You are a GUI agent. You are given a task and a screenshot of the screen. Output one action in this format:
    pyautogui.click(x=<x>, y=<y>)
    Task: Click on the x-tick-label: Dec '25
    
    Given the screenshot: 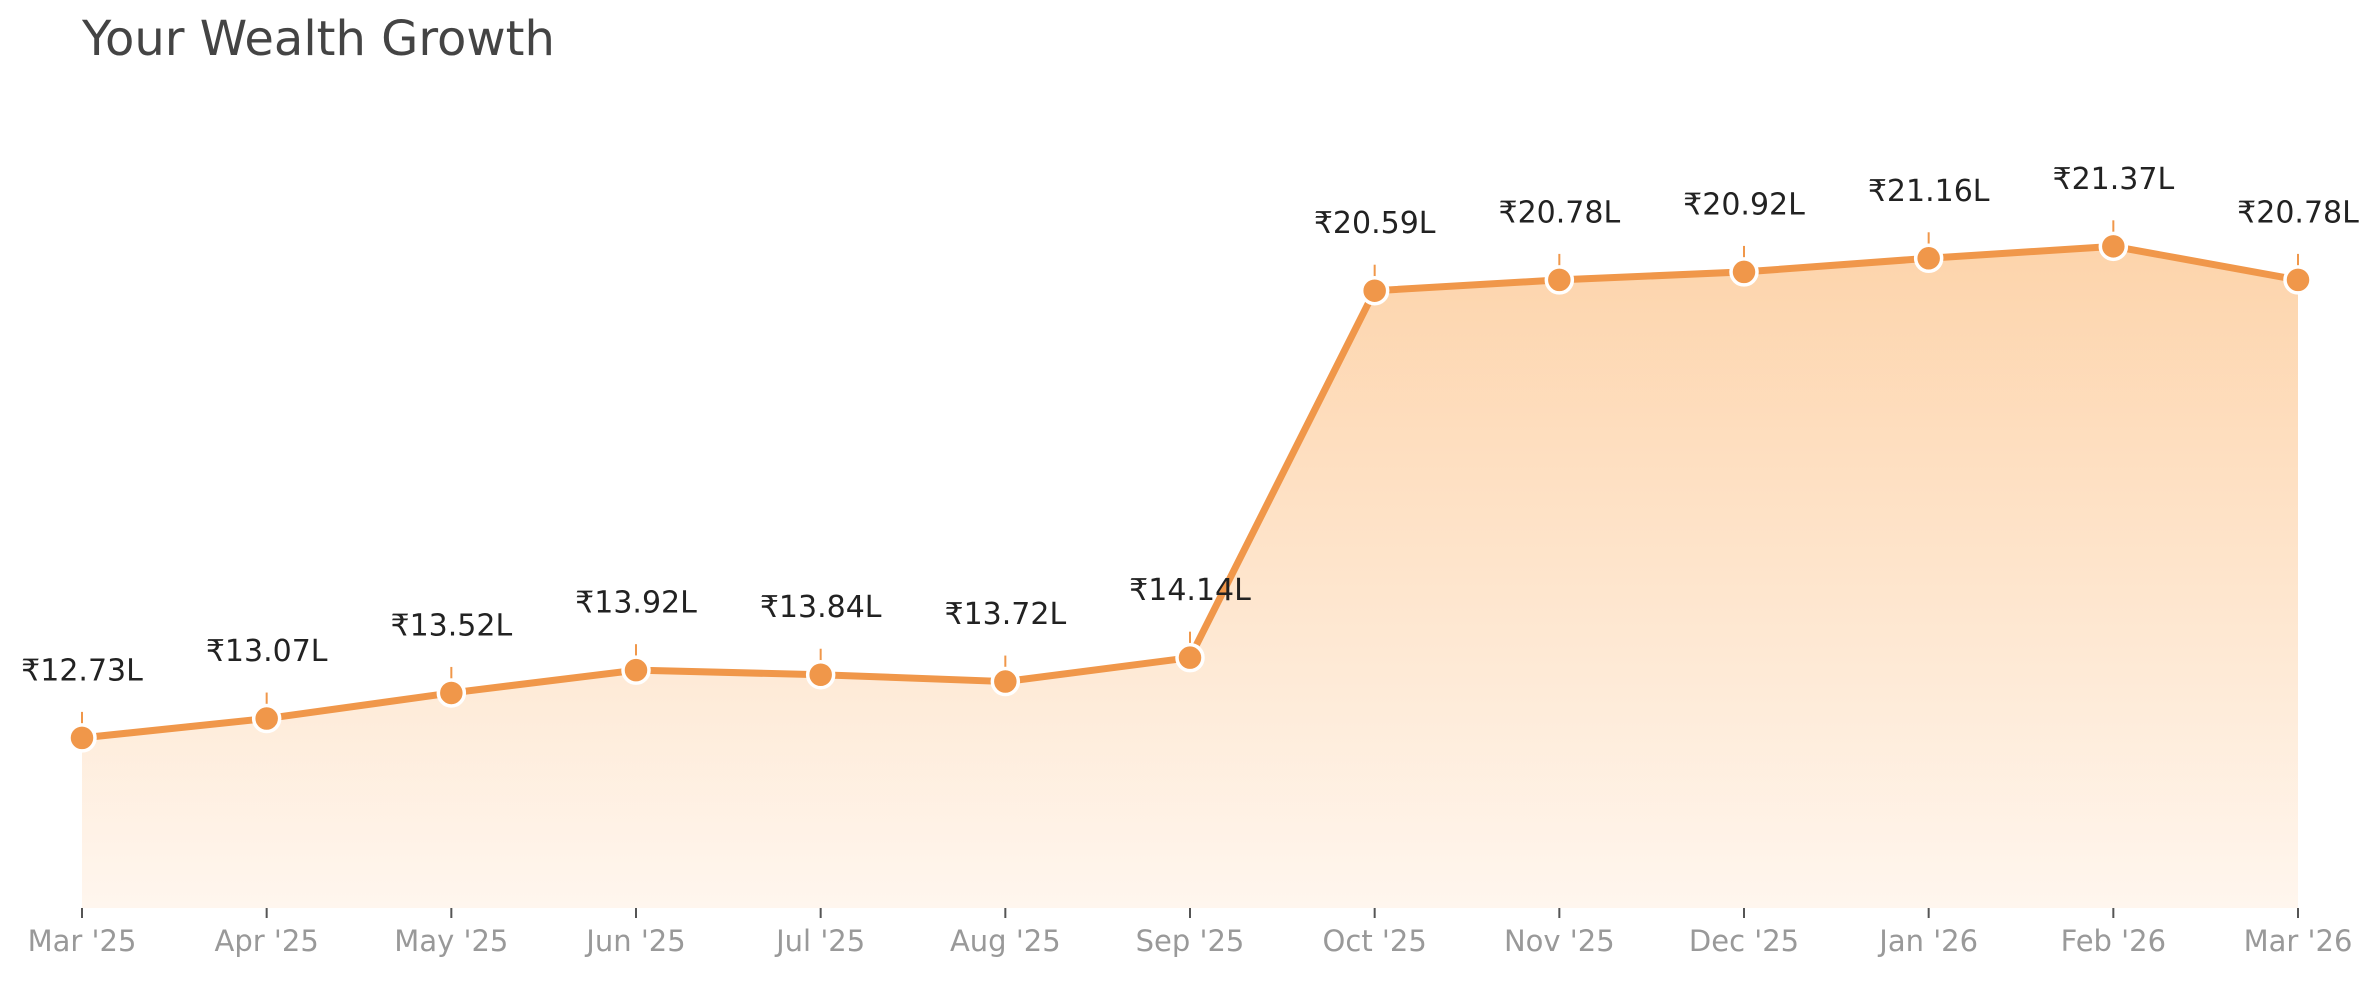 What is the action you would take?
    pyautogui.click(x=1744, y=941)
    